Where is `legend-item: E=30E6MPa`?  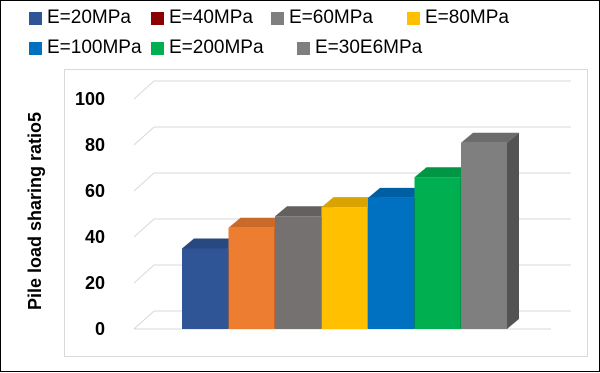 legend-item: E=30E6MPa is located at coordinates (359, 48).